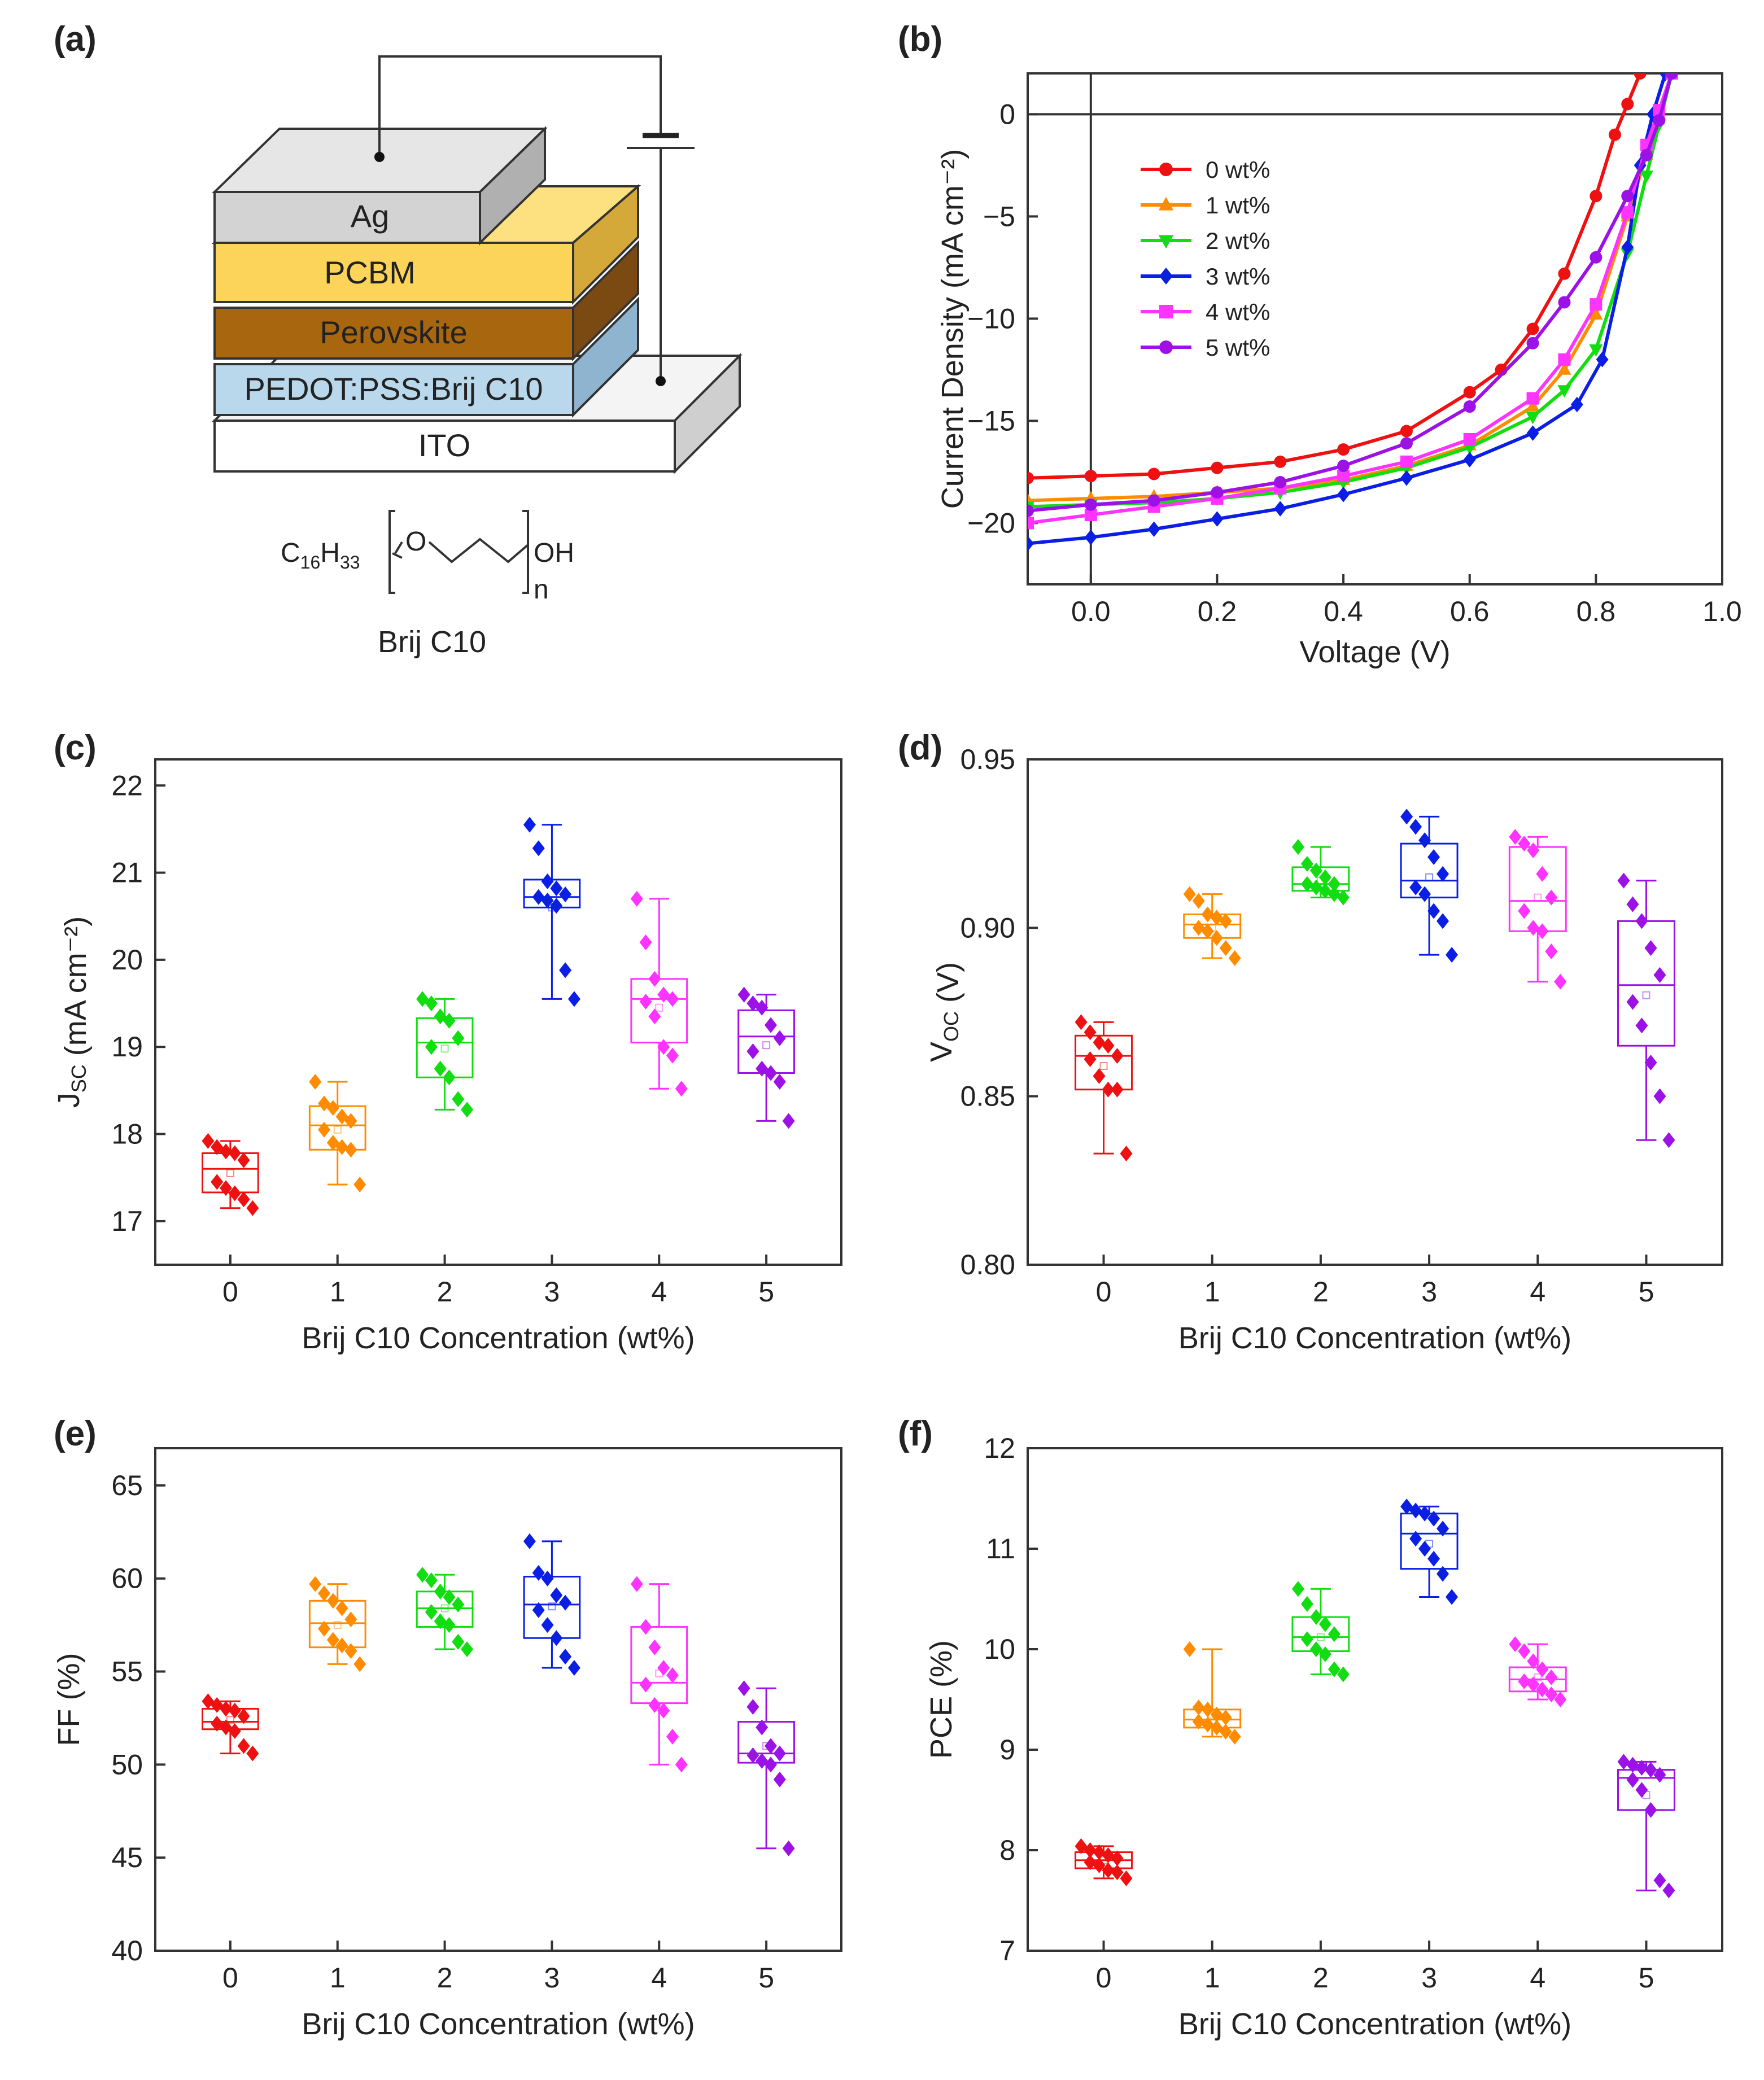 The width and height of the screenshot is (1764, 2080). What do you see at coordinates (75, 39) in the screenshot?
I see `panel-label-a: (a)` at bounding box center [75, 39].